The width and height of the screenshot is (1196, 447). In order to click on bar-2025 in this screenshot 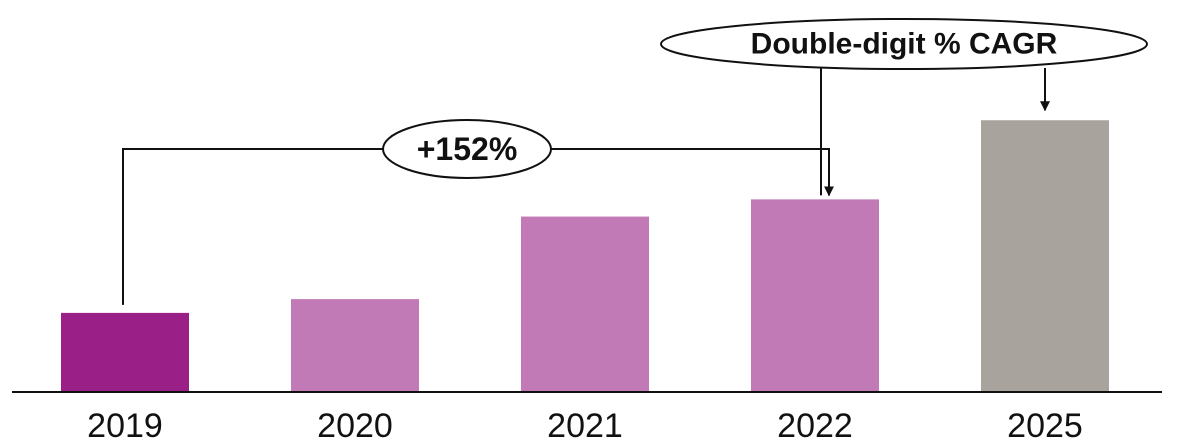, I will do `click(1045, 256)`.